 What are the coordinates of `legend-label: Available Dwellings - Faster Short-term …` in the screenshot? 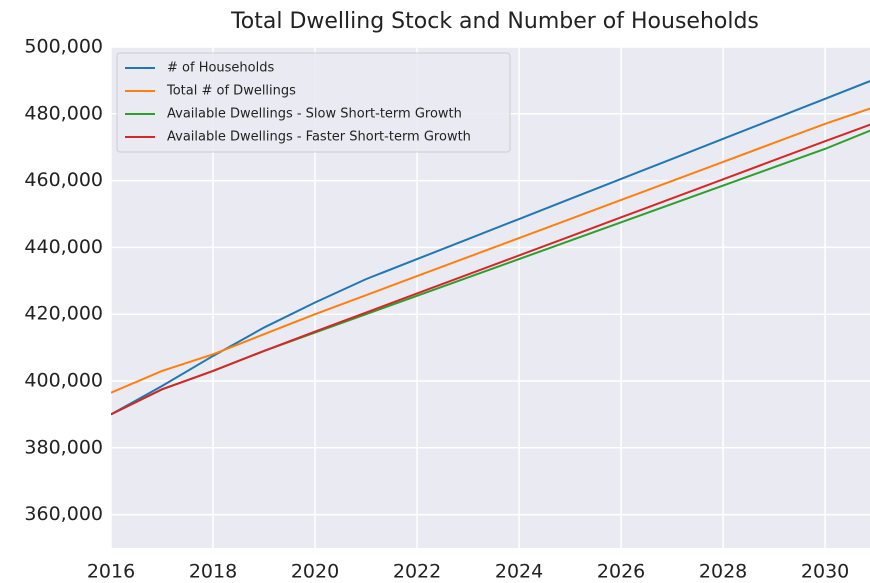 It's located at (319, 137).